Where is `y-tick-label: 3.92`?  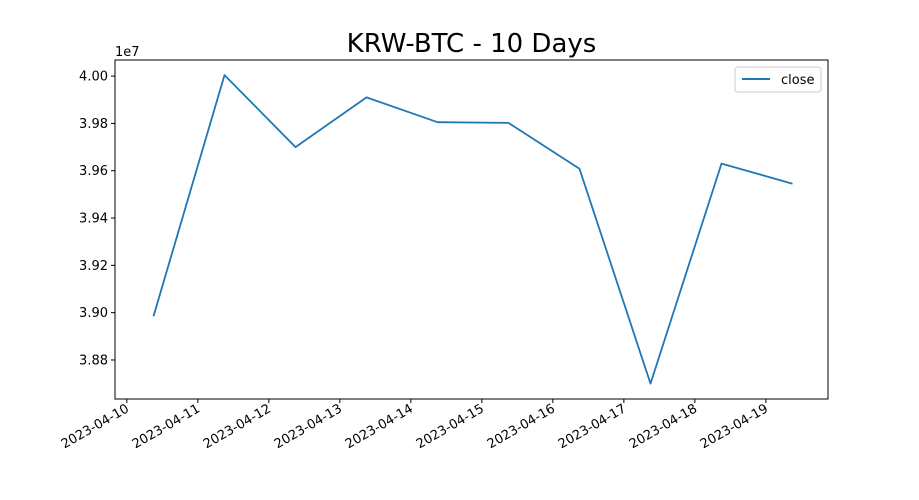 y-tick-label: 3.92 is located at coordinates (93, 266).